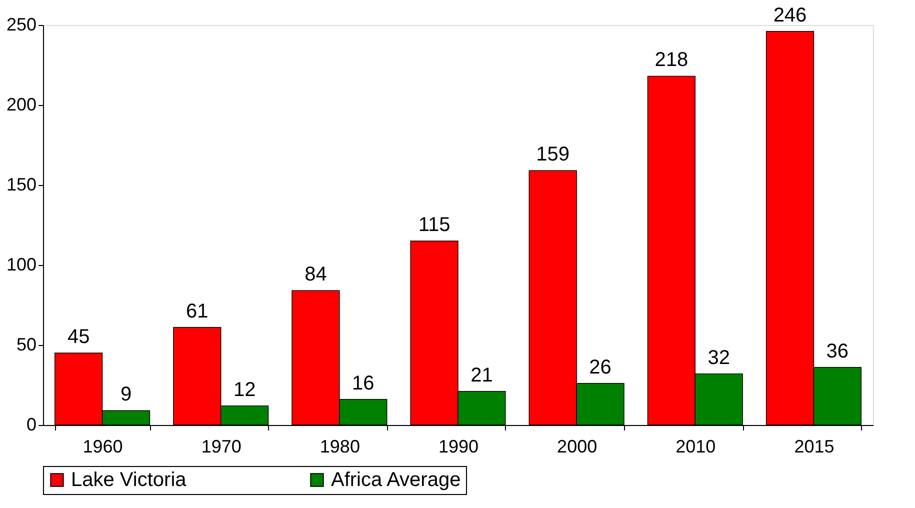  I want to click on x-tick-label: 1990, so click(458, 446).